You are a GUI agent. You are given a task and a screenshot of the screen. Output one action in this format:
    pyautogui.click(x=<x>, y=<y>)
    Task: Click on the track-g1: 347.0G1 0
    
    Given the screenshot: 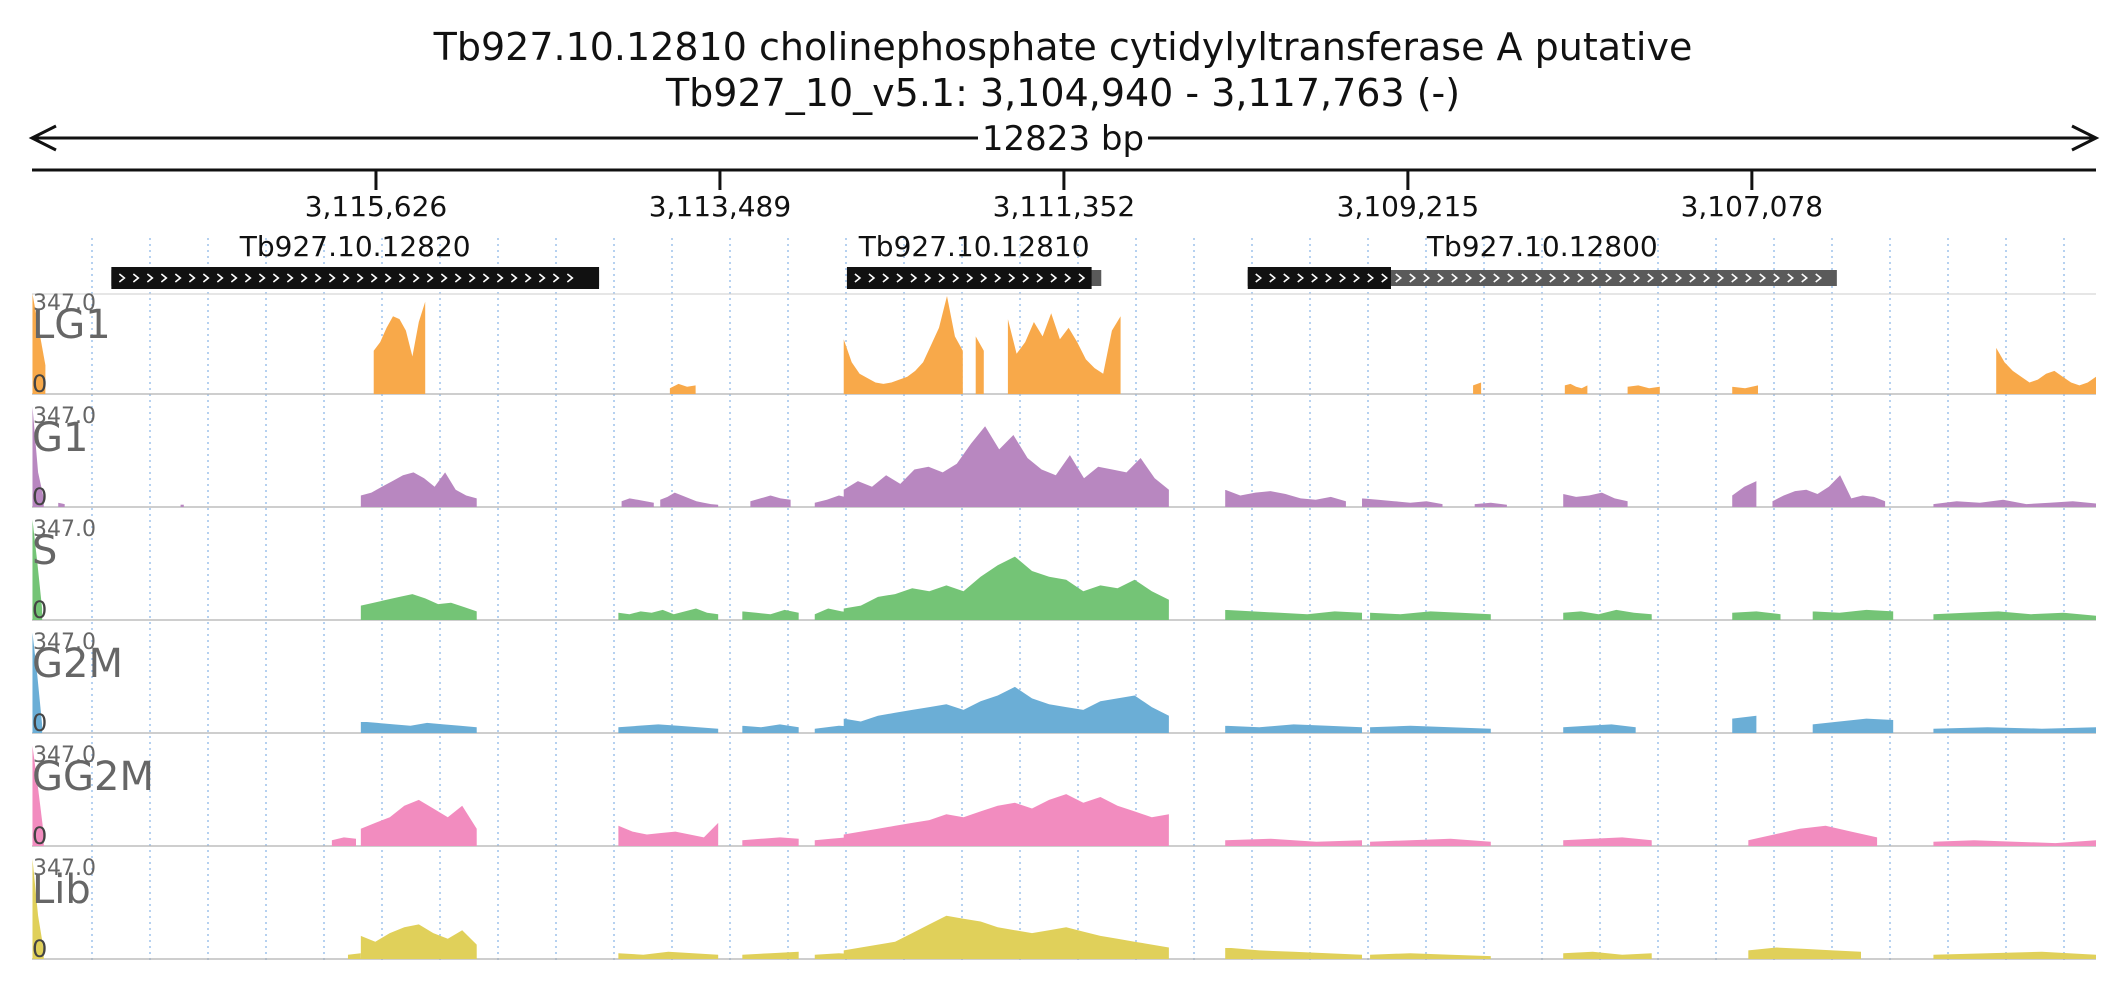 What is the action you would take?
    pyautogui.click(x=1064, y=457)
    